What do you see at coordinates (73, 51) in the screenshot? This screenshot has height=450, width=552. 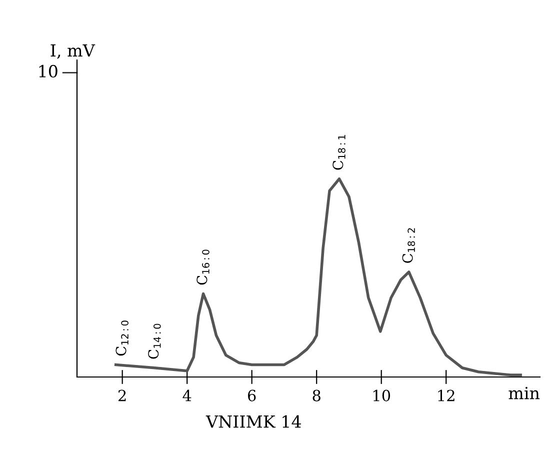 I see `text: I, mV` at bounding box center [73, 51].